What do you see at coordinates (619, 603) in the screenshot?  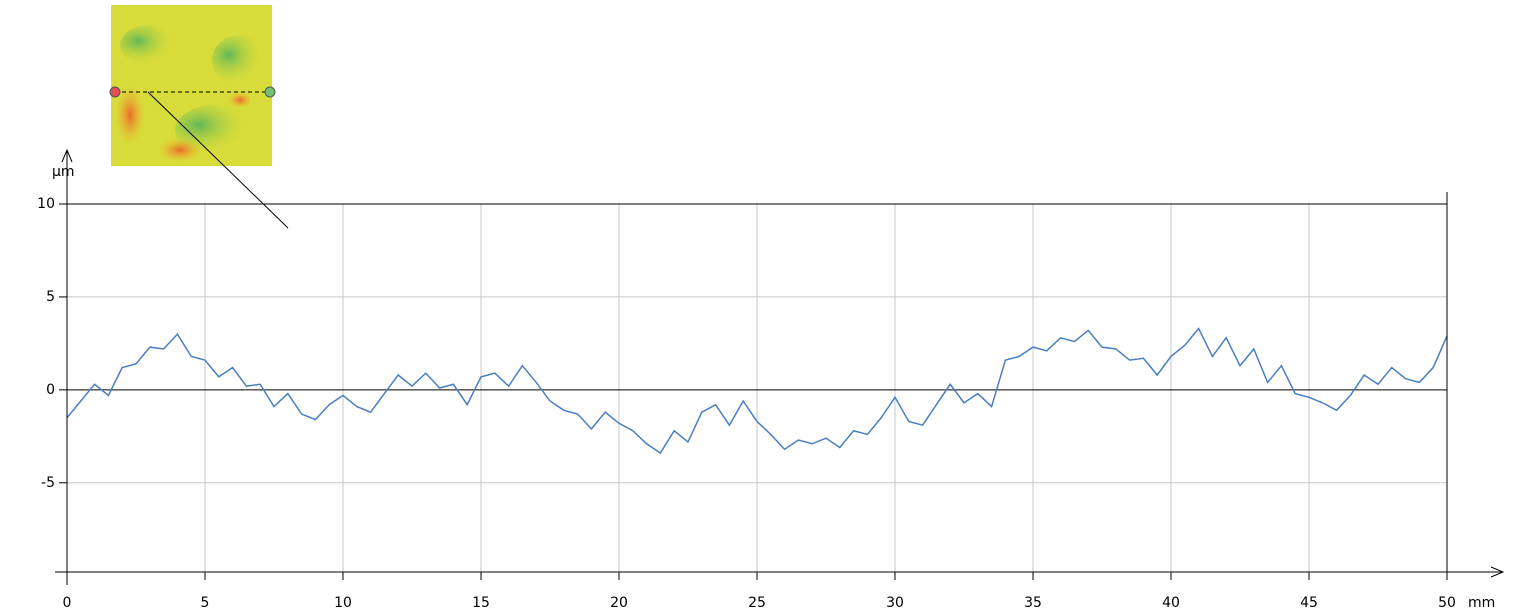 I see `x-tick-label: 20` at bounding box center [619, 603].